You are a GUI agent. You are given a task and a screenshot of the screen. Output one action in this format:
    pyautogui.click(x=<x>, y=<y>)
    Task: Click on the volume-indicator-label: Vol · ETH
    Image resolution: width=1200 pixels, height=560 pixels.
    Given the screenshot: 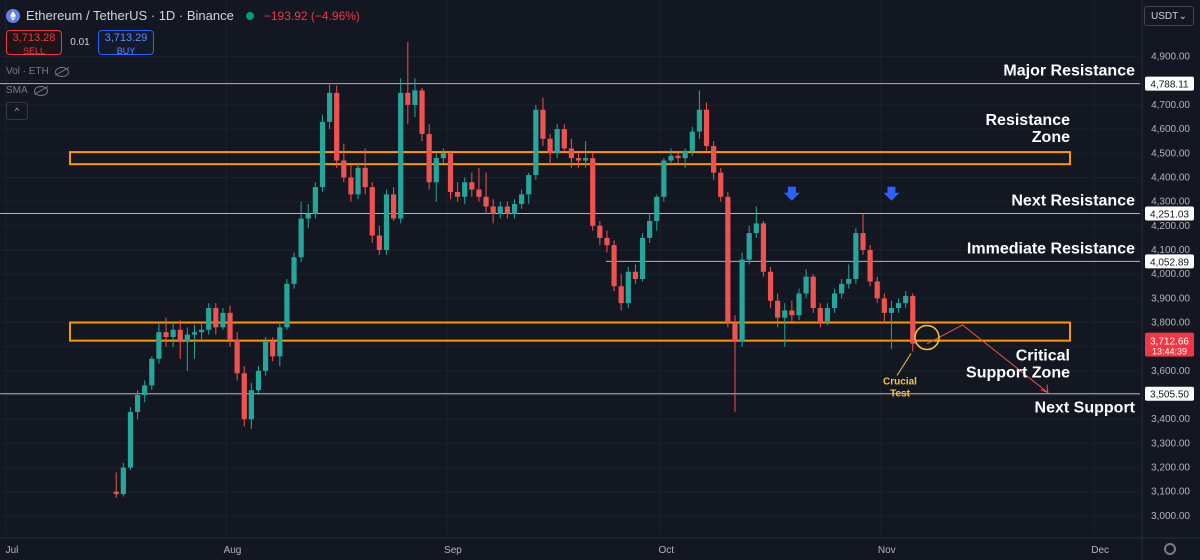 What is the action you would take?
    pyautogui.click(x=27, y=71)
    